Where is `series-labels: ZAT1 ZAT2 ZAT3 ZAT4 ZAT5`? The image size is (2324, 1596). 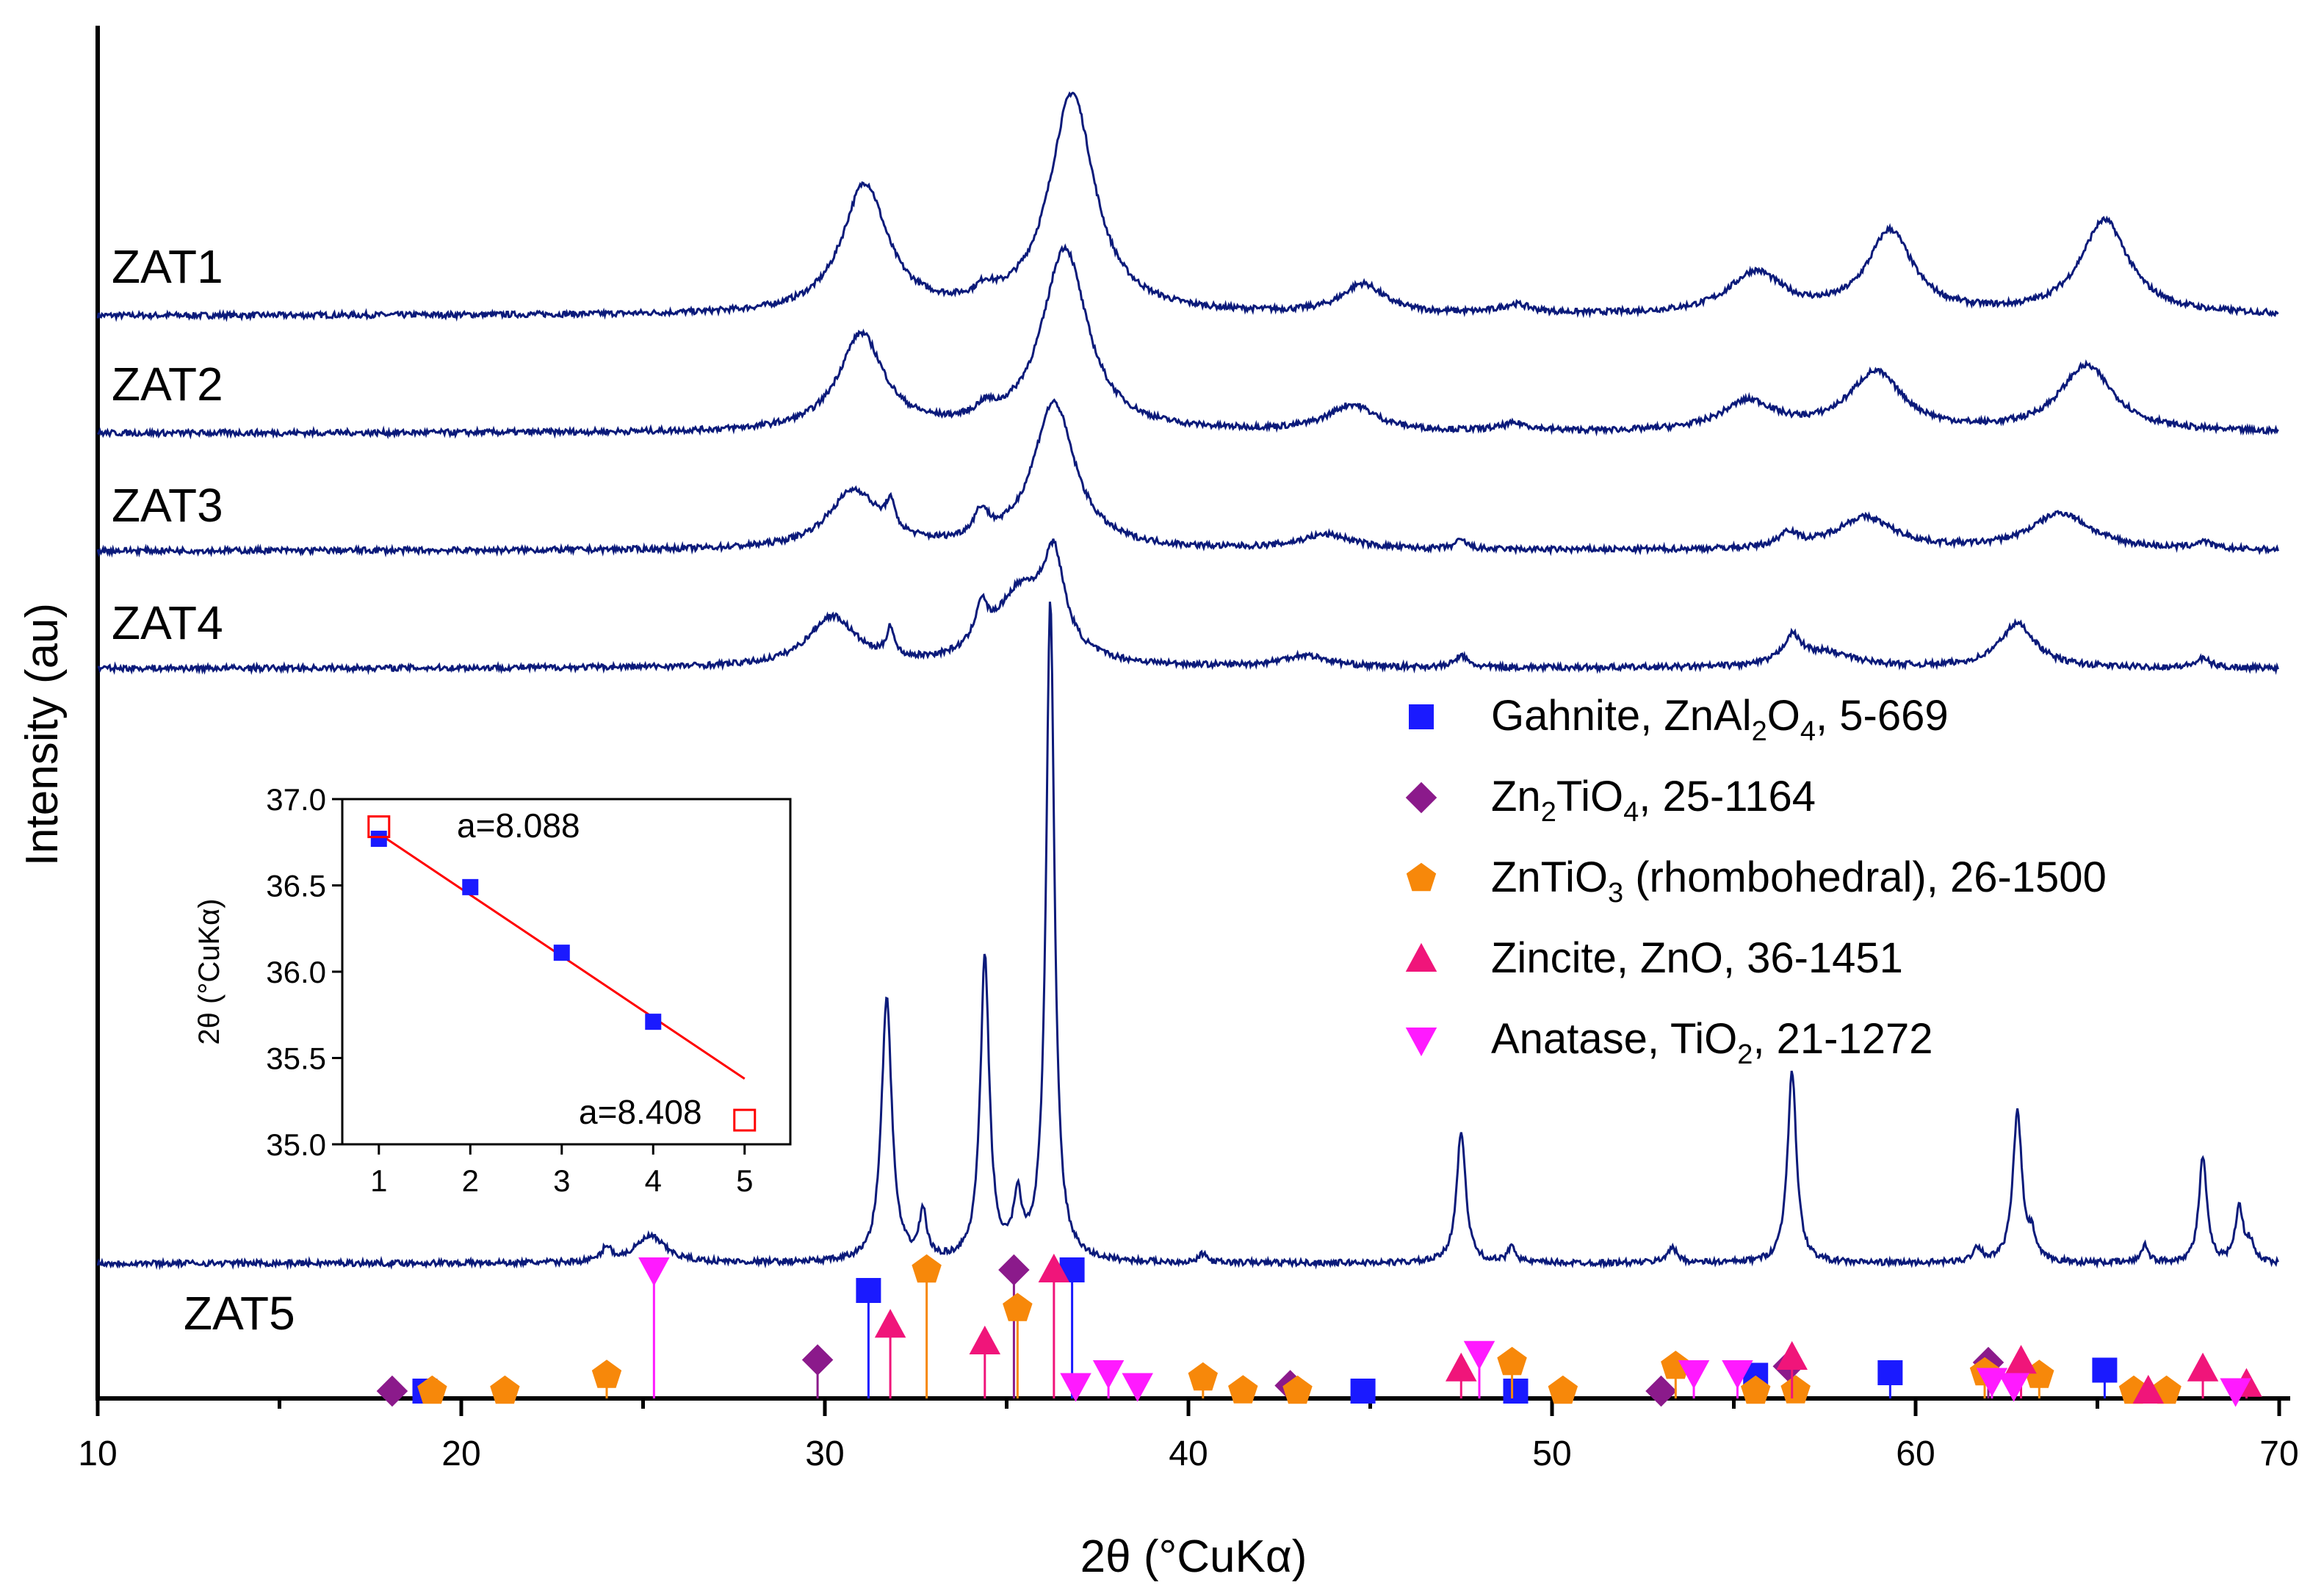
series-labels: ZAT1 ZAT2 ZAT3 ZAT4 ZAT5 is located at coordinates (204, 790).